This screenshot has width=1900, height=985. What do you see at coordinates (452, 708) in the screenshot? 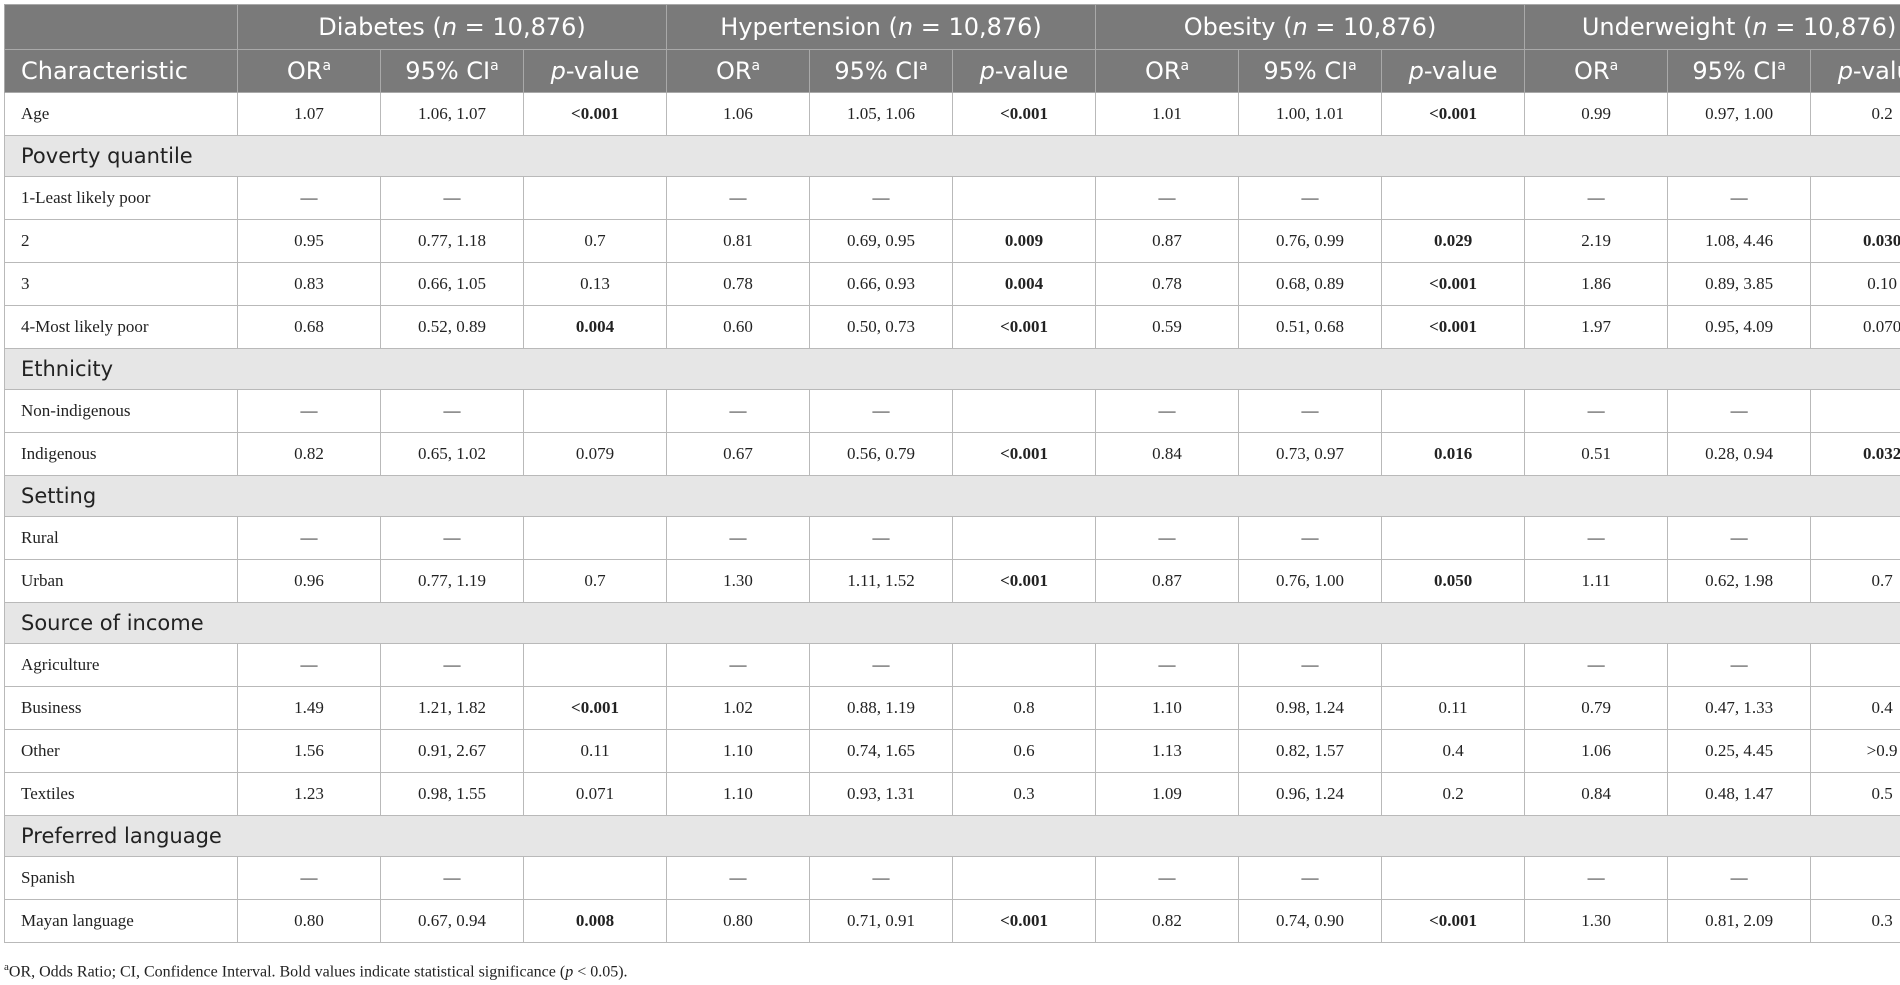
I see `ci-cell: 1.21, 1.82` at bounding box center [452, 708].